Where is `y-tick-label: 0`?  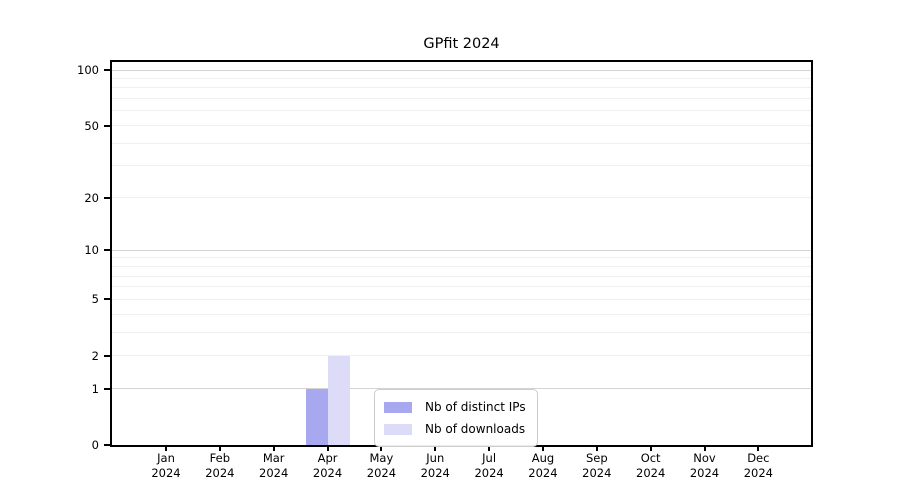 y-tick-label: 0 is located at coordinates (95, 445).